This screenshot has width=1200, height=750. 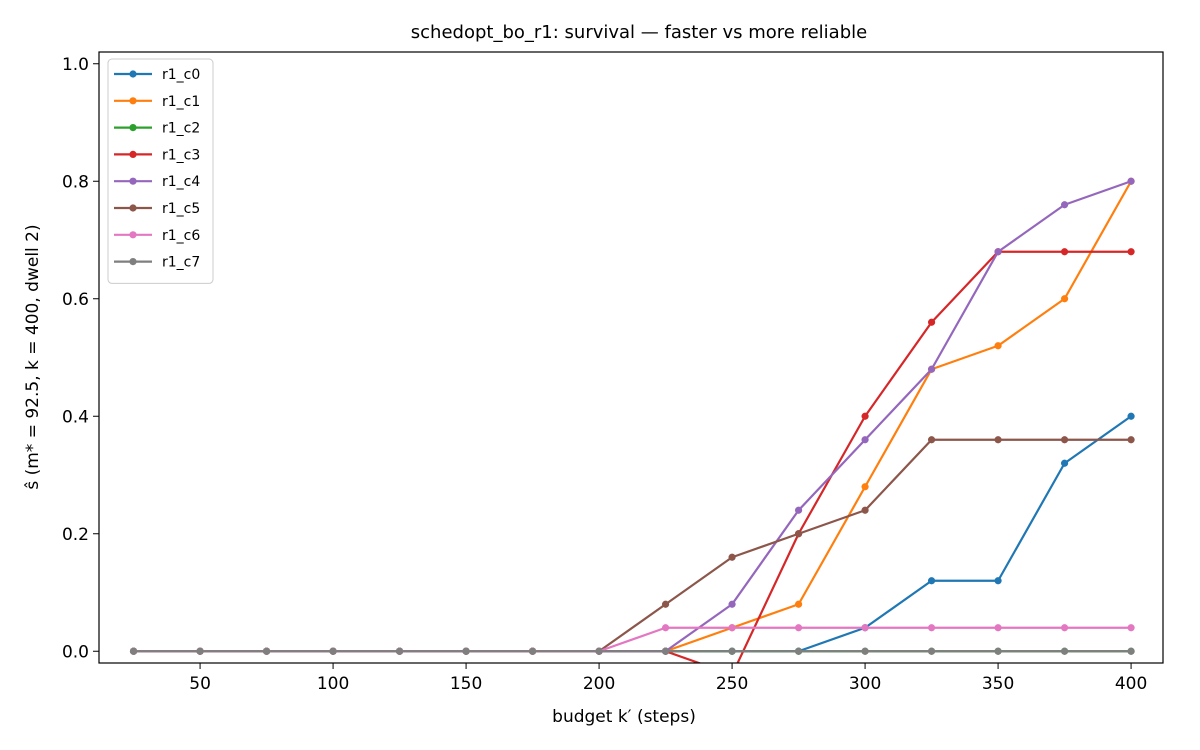 What do you see at coordinates (632, 651) in the screenshot?
I see `series-r1_c7` at bounding box center [632, 651].